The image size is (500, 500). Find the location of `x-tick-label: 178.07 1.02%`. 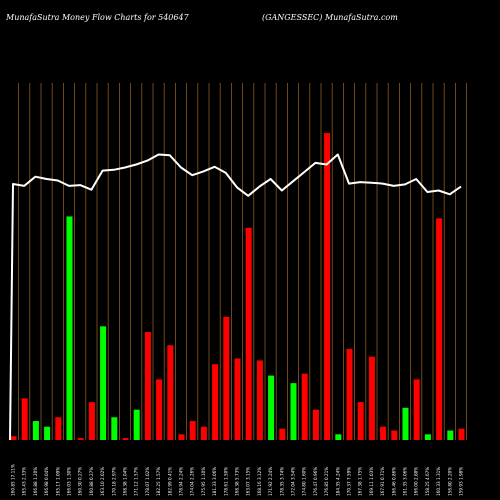

x-tick-label: 178.07 1.02% is located at coordinates (147, 481).